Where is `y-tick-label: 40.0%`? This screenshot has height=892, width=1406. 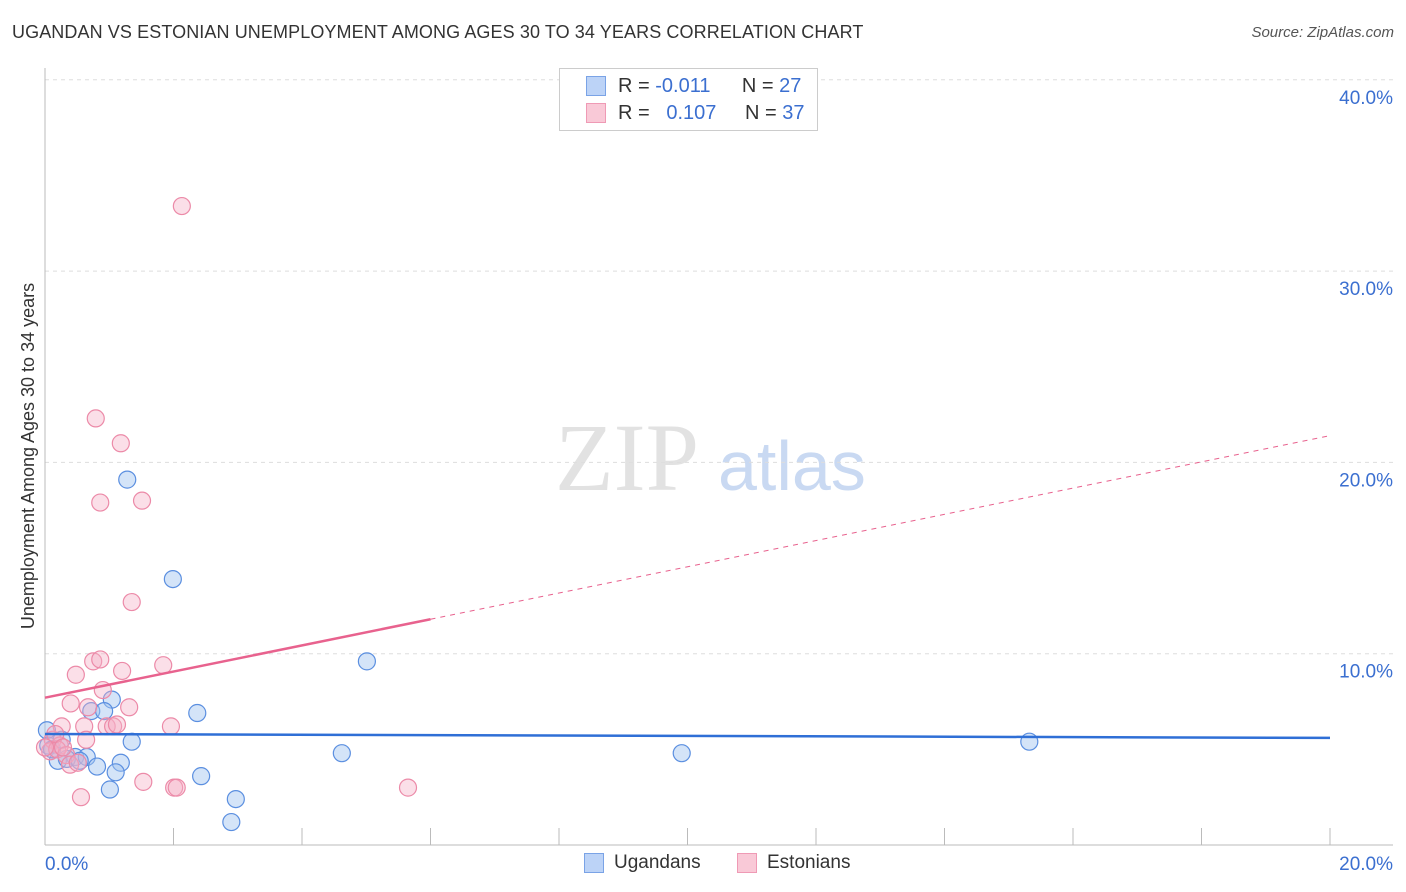
y-tick-label: 40.0% is located at coordinates (1366, 98).